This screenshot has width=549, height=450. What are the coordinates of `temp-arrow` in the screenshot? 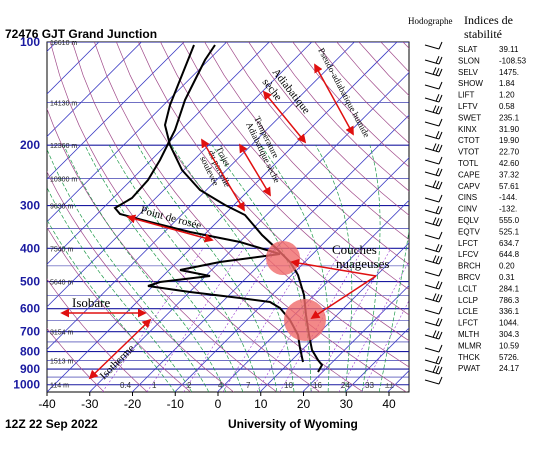 It's located at (255, 170).